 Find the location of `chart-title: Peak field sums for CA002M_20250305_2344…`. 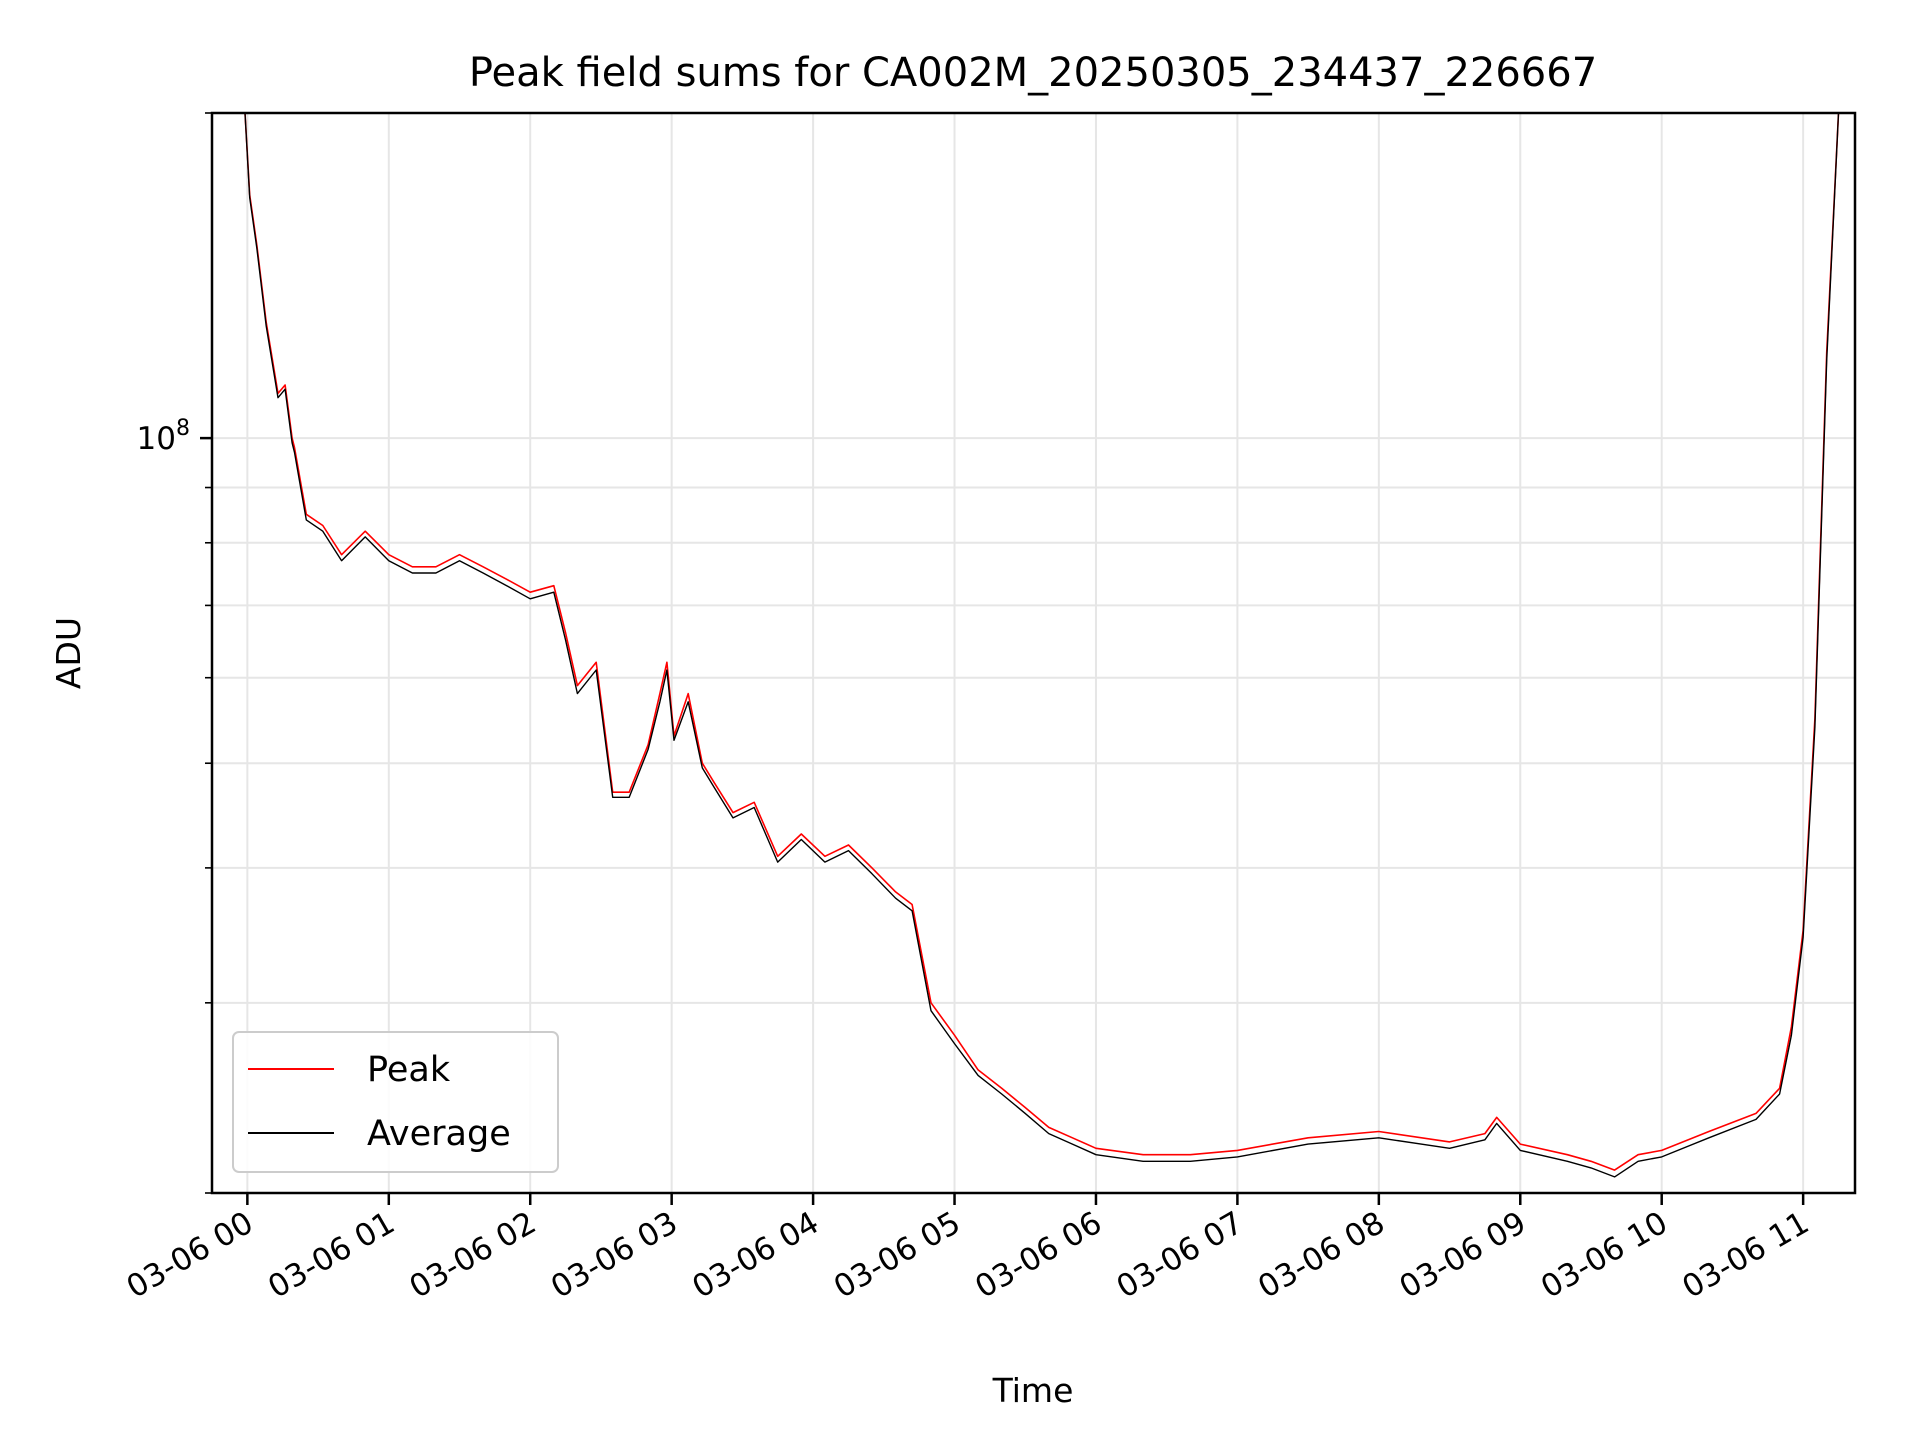

chart-title: Peak field sums for CA002M_20250305_2344… is located at coordinates (1033, 73).